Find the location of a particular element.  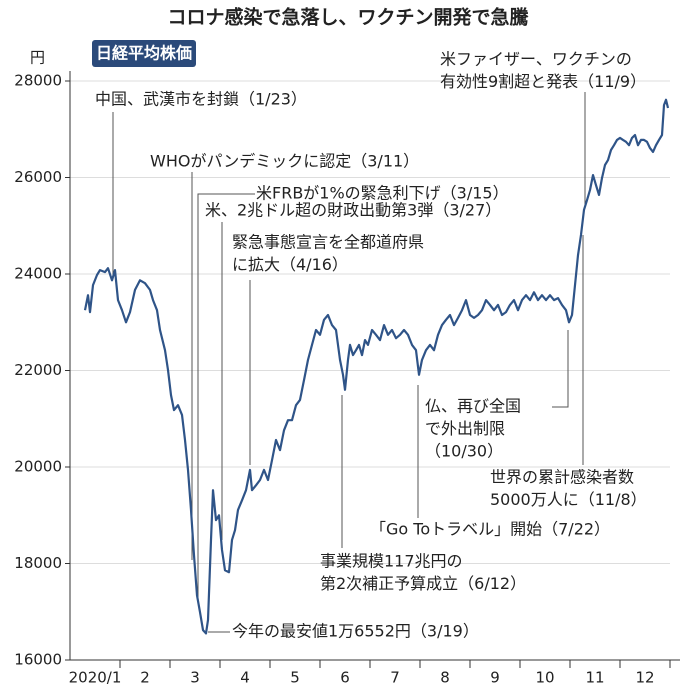

x-tick-label: 2020/1 is located at coordinates (95, 678).